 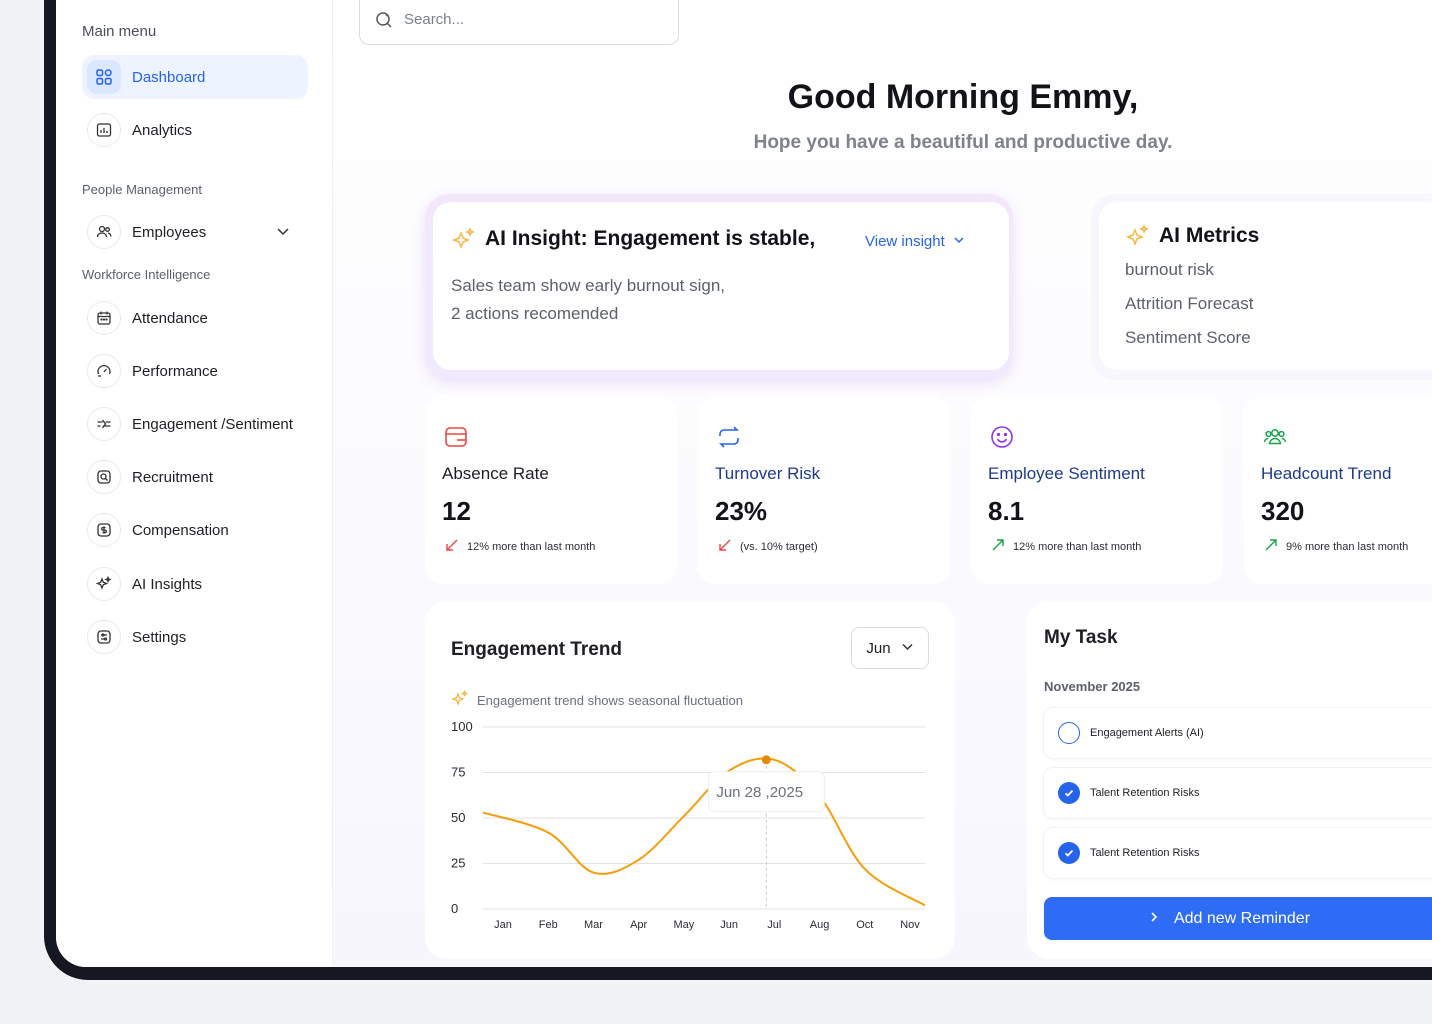 I want to click on x-tick-label: Aug, so click(x=820, y=925).